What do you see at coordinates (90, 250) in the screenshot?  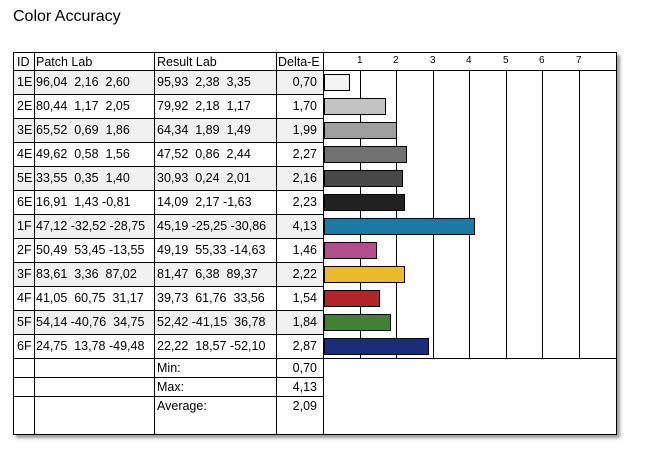 I see `patch-lab-value: 50,49 53,45 -13,55` at bounding box center [90, 250].